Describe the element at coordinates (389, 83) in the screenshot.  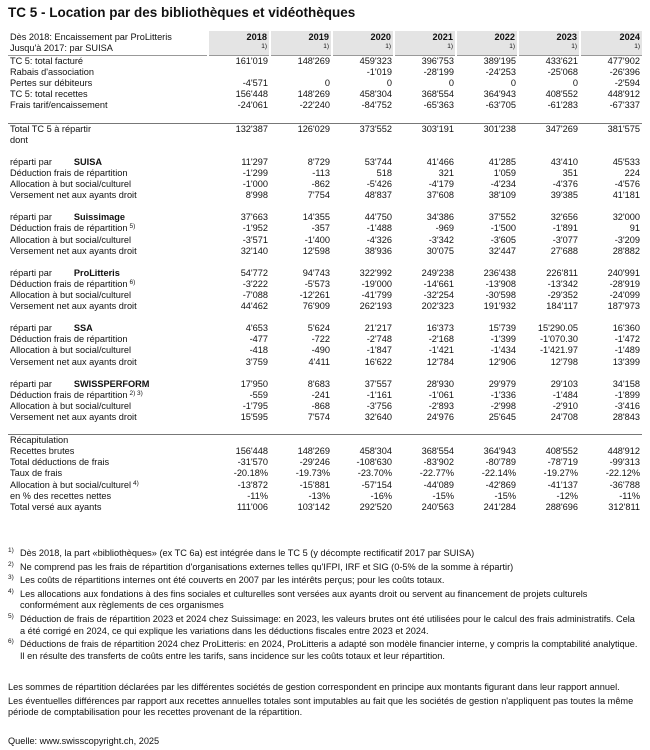
I see `value: 0` at that location.